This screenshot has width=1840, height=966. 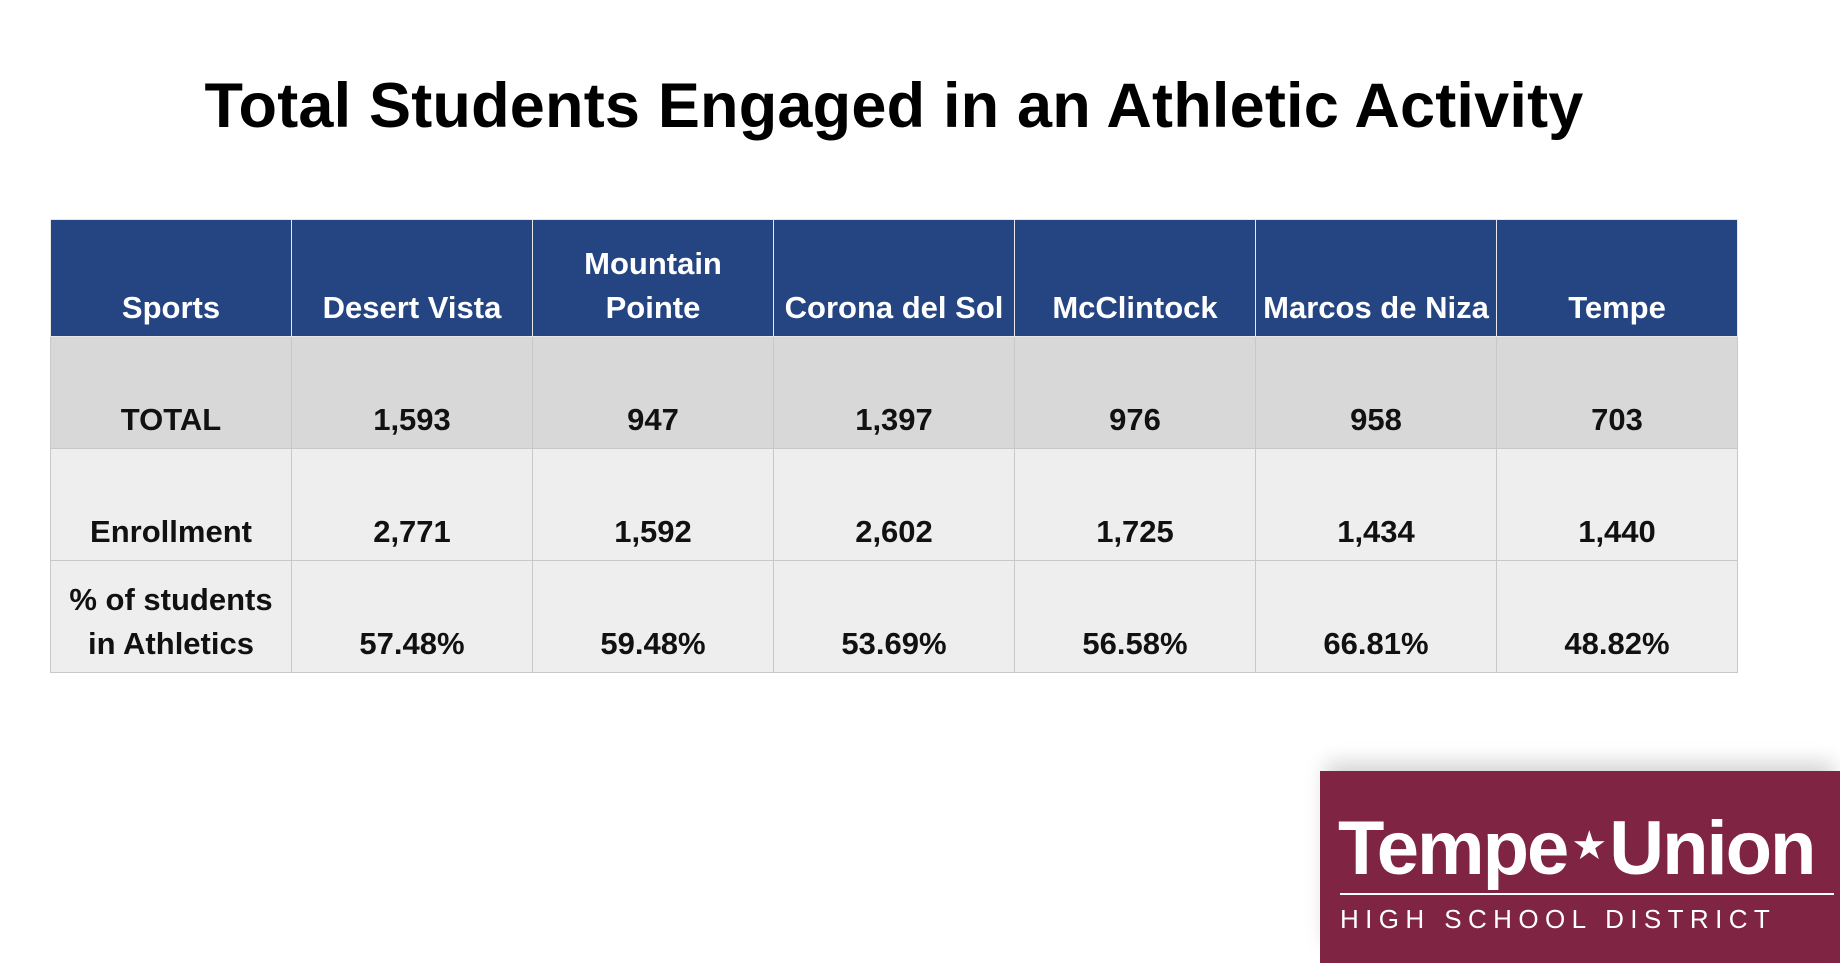 What do you see at coordinates (1376, 504) in the screenshot?
I see `table-cell: 1,434` at bounding box center [1376, 504].